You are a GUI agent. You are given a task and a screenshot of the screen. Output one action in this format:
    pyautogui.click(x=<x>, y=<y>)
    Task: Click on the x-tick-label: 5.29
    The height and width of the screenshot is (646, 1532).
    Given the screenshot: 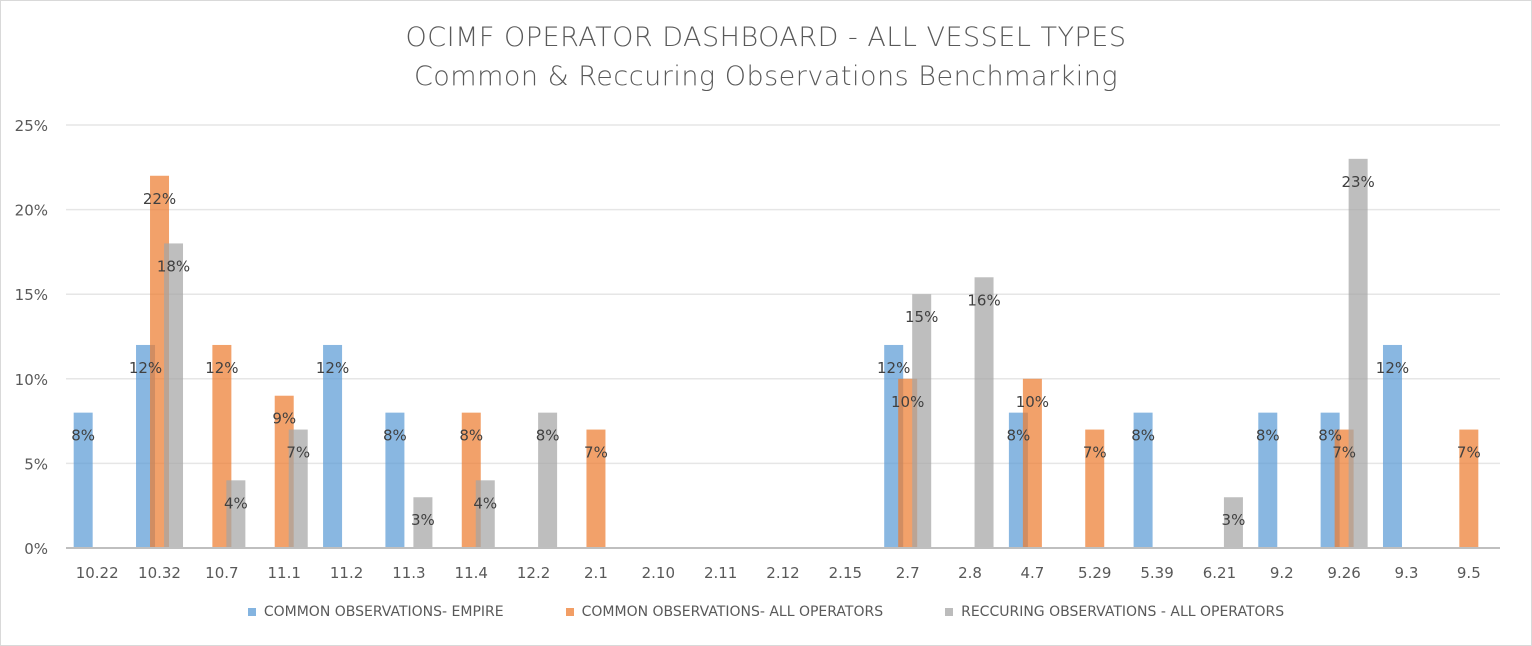 What is the action you would take?
    pyautogui.click(x=1094, y=573)
    